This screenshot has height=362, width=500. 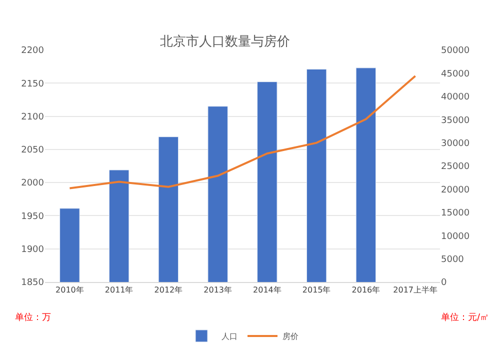 I want to click on y2-tick-label: 30000, so click(x=455, y=143).